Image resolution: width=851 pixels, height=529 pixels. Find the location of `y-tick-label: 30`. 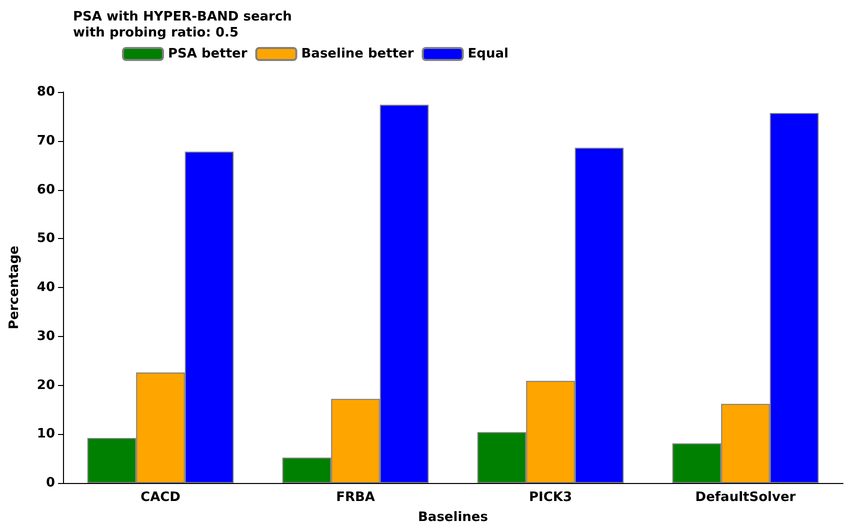

y-tick-label: 30 is located at coordinates (45, 336).